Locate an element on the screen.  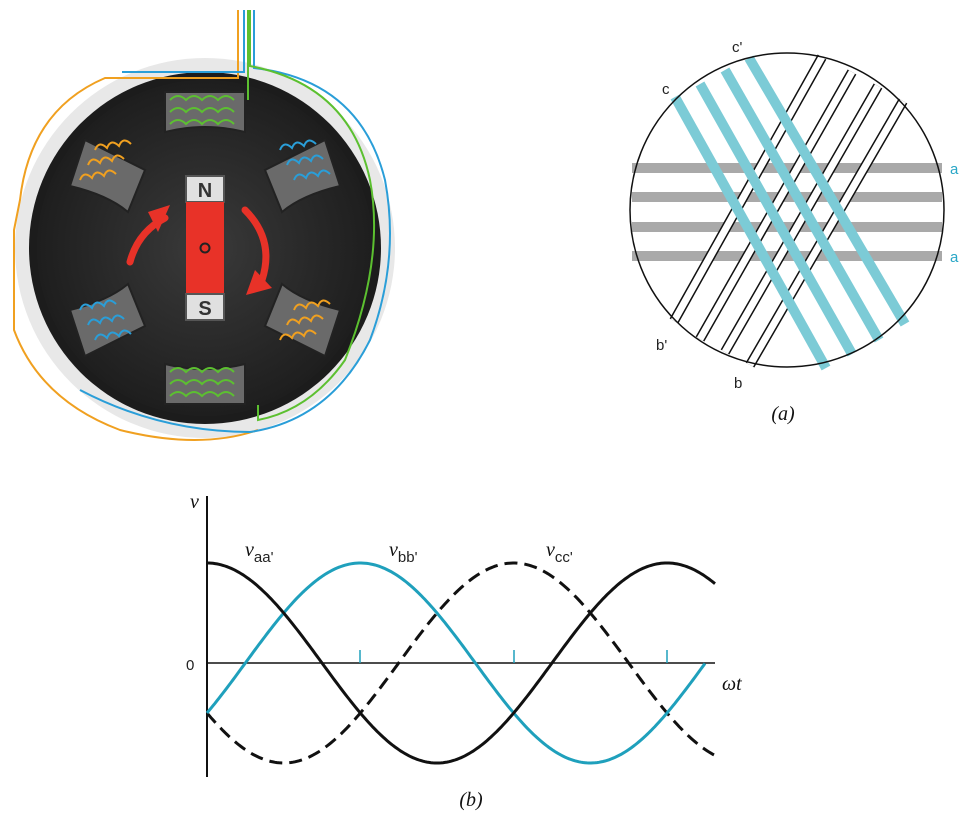
phase-c-bars is located at coordinates (790, 213).